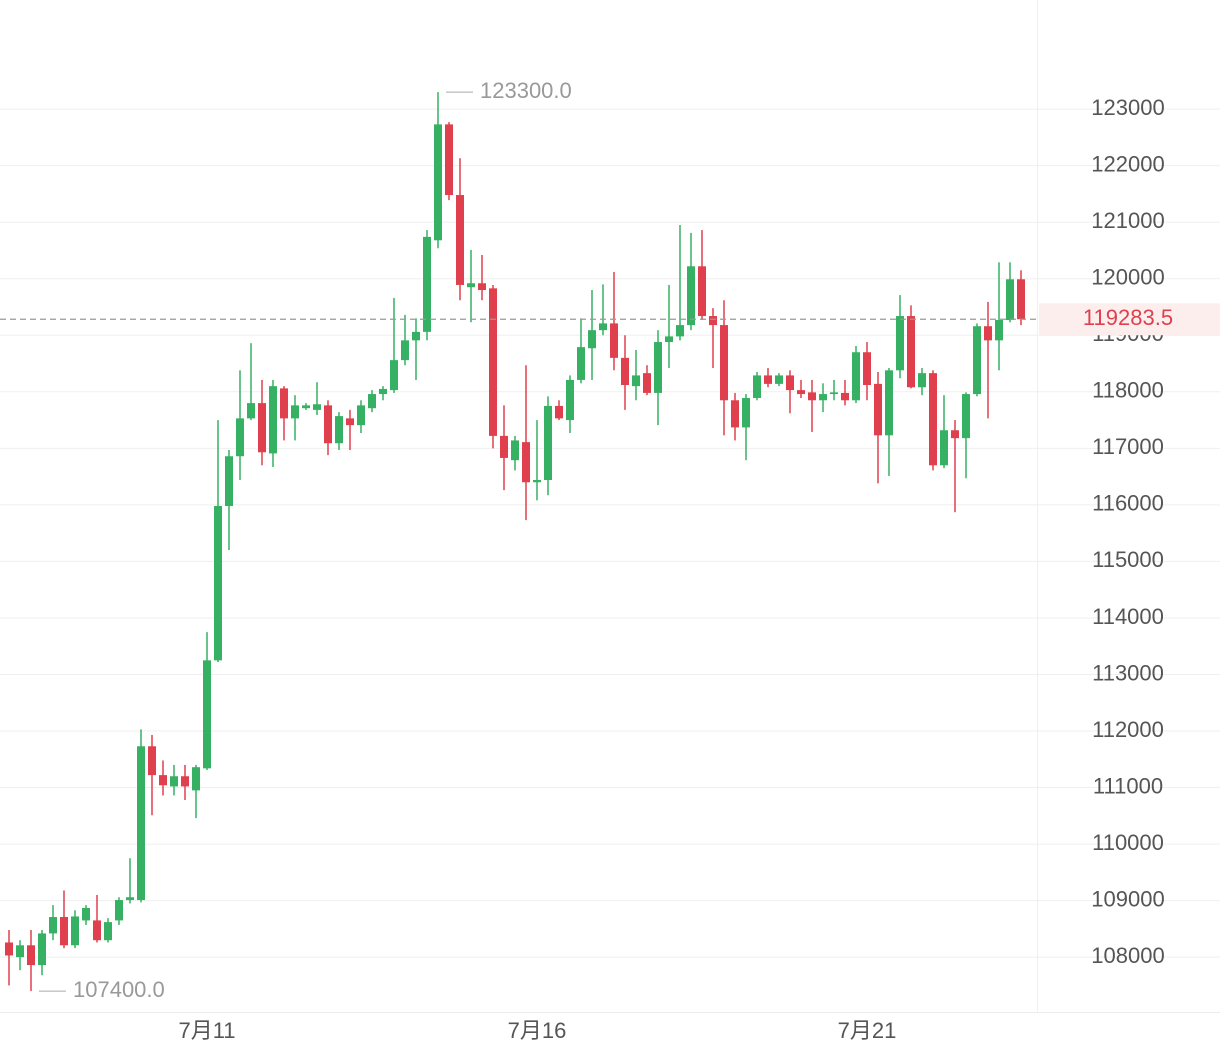  What do you see at coordinates (1128, 446) in the screenshot?
I see `y-tick-label: 117000` at bounding box center [1128, 446].